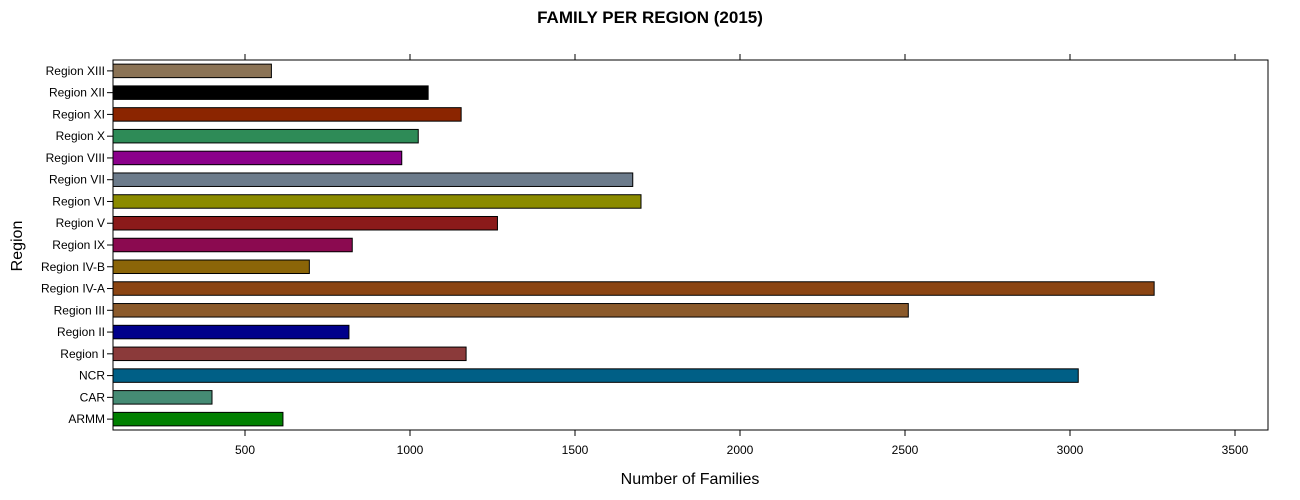  Describe the element at coordinates (78, 201) in the screenshot. I see `y-tick-label: Region VI` at that location.